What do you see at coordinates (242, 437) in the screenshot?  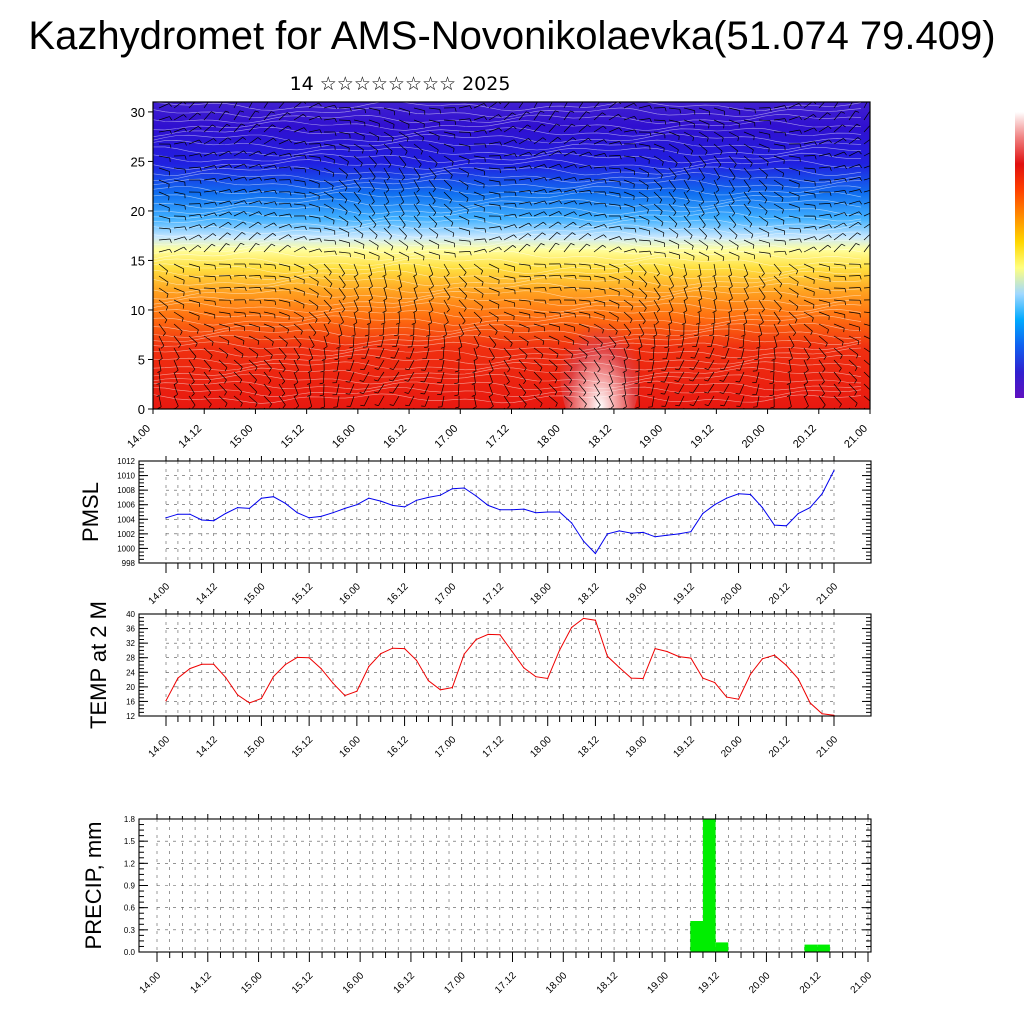 I see `x-tick-label: 15.00` at bounding box center [242, 437].